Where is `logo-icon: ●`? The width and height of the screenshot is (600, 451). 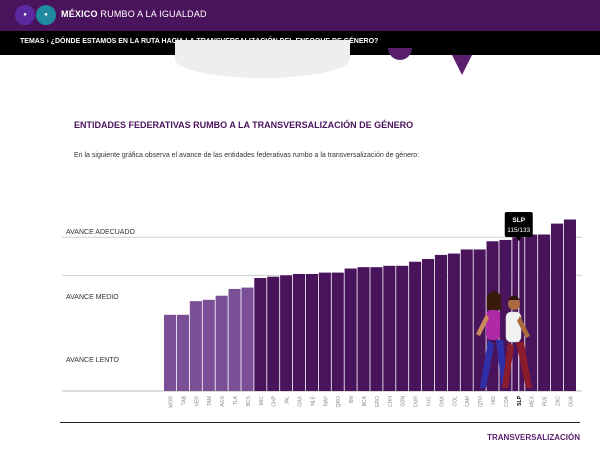
logo-icon: ● is located at coordinates (25, 15).